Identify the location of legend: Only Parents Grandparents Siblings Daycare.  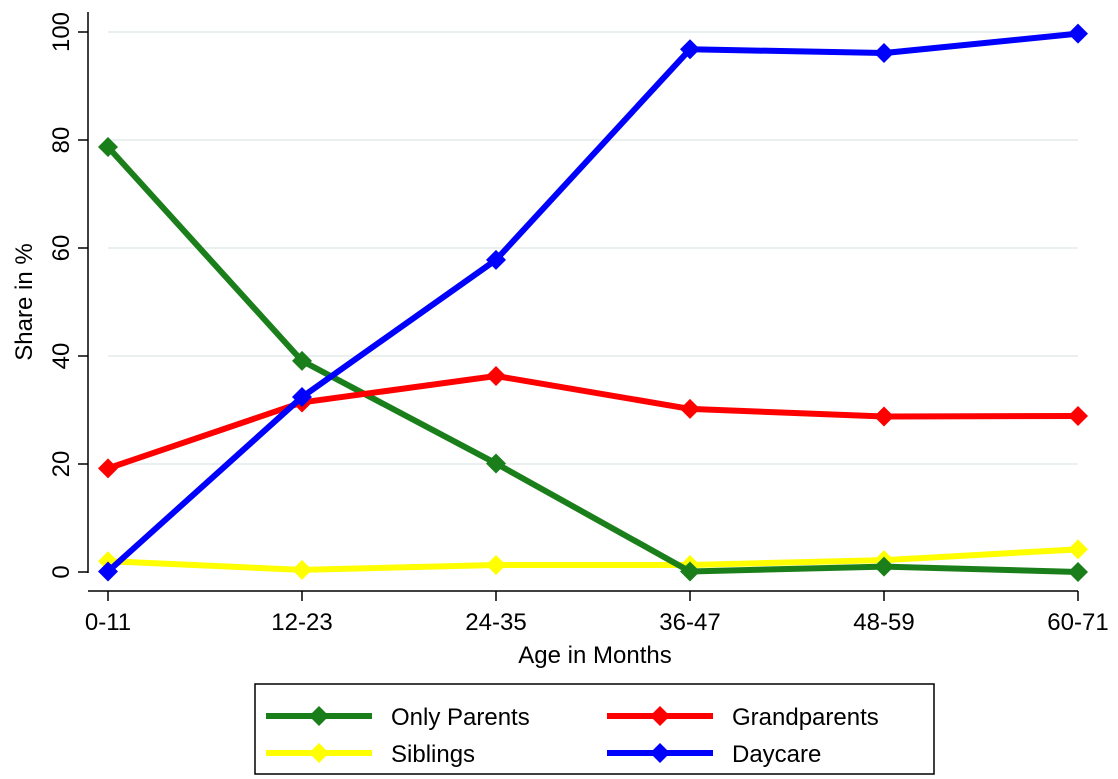
(594, 729).